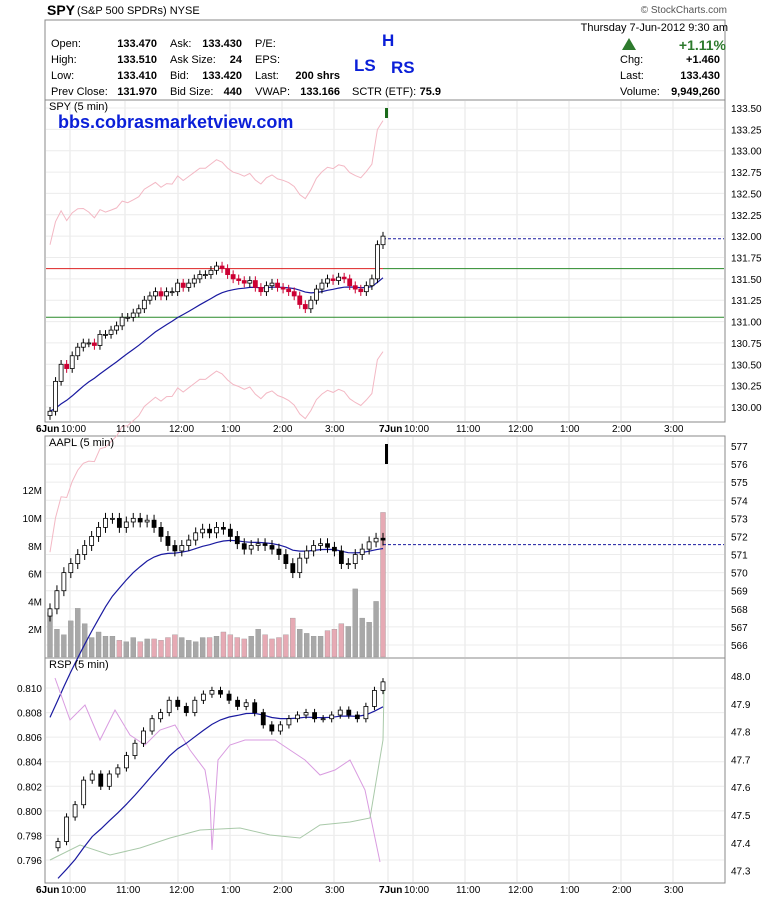  I want to click on field-value-last-shares: 200 shrs, so click(317, 76).